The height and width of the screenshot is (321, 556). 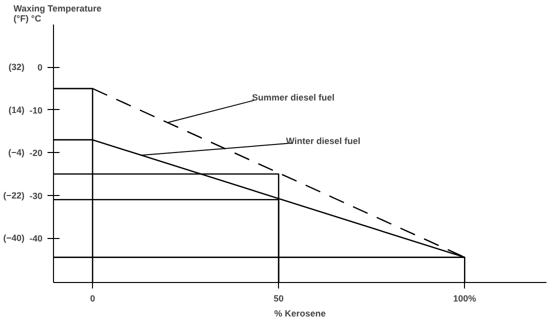 What do you see at coordinates (36, 195) in the screenshot?
I see `y-tick-label: -30` at bounding box center [36, 195].